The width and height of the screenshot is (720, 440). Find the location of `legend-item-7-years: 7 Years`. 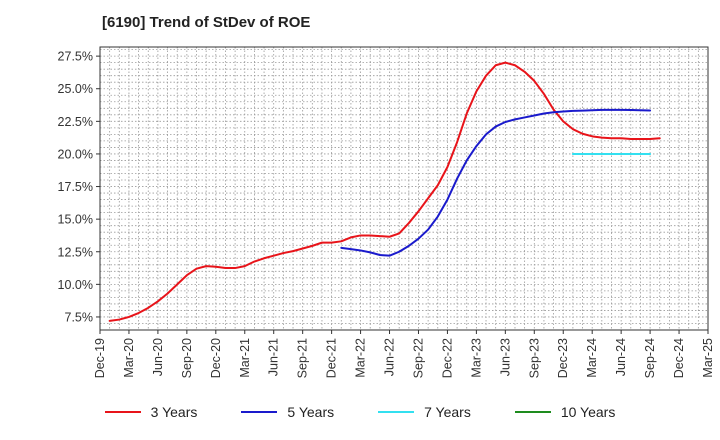

legend-item-7-years: 7 Years is located at coordinates (424, 412).